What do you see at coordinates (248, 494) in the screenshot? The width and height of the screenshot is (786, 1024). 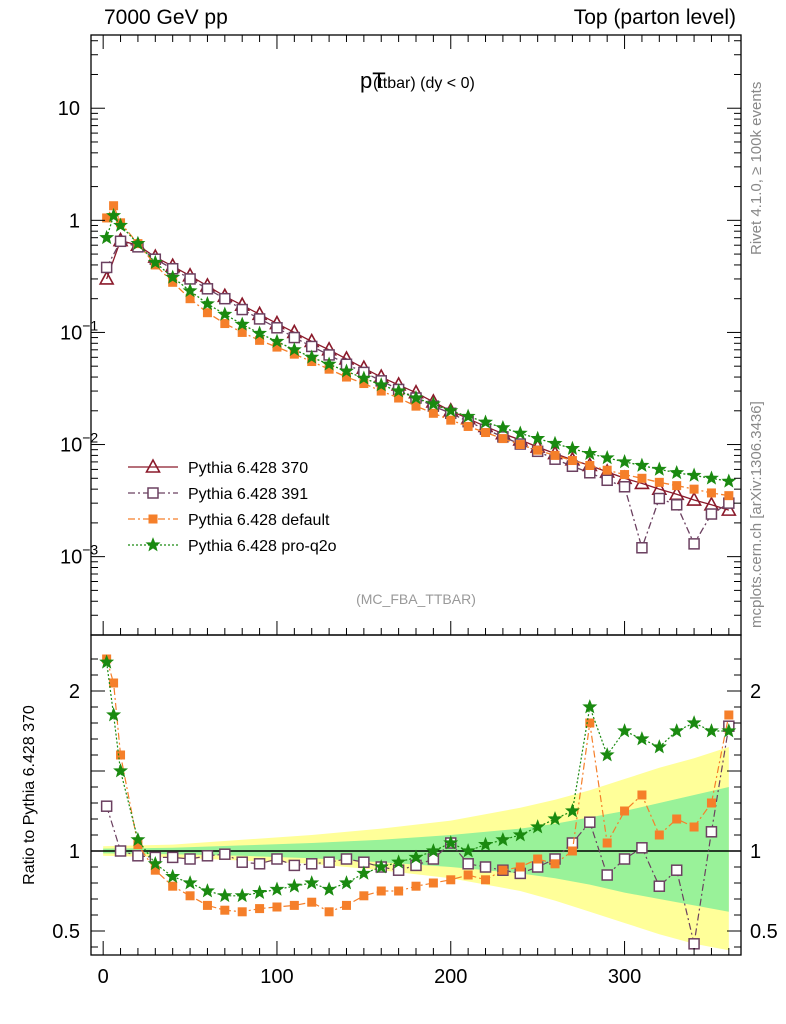 I see `legend-label-p391: Pythia 6.428 391` at bounding box center [248, 494].